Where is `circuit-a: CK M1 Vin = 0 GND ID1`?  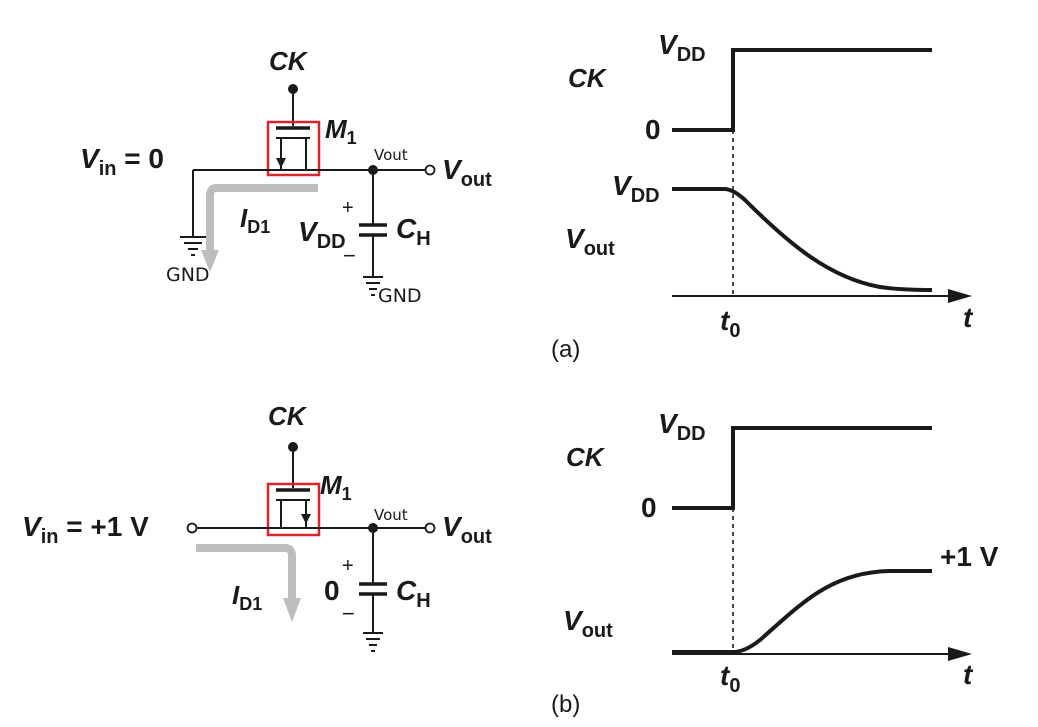
circuit-a: CK M1 Vin = 0 GND ID1 is located at coordinates (286, 176).